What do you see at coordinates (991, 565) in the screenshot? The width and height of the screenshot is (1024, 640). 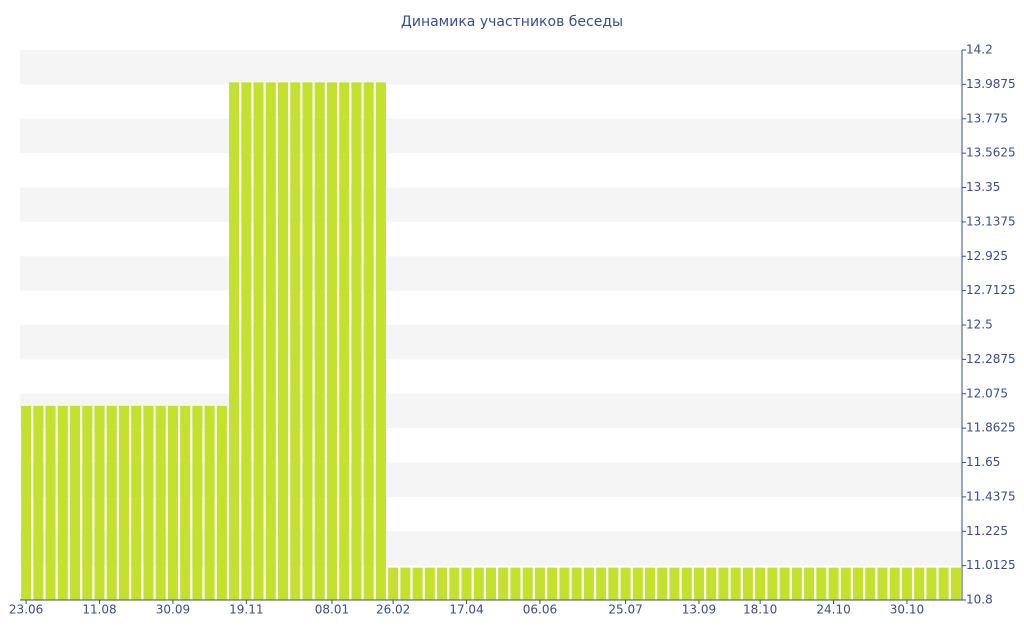 I see `y-tick-label: 11.0125` at bounding box center [991, 565].